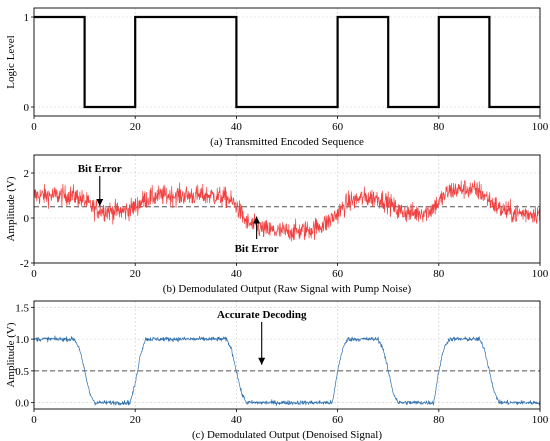 The width and height of the screenshot is (550, 441). What do you see at coordinates (22, 404) in the screenshot?
I see `y-tick-label: 0.0` at bounding box center [22, 404].